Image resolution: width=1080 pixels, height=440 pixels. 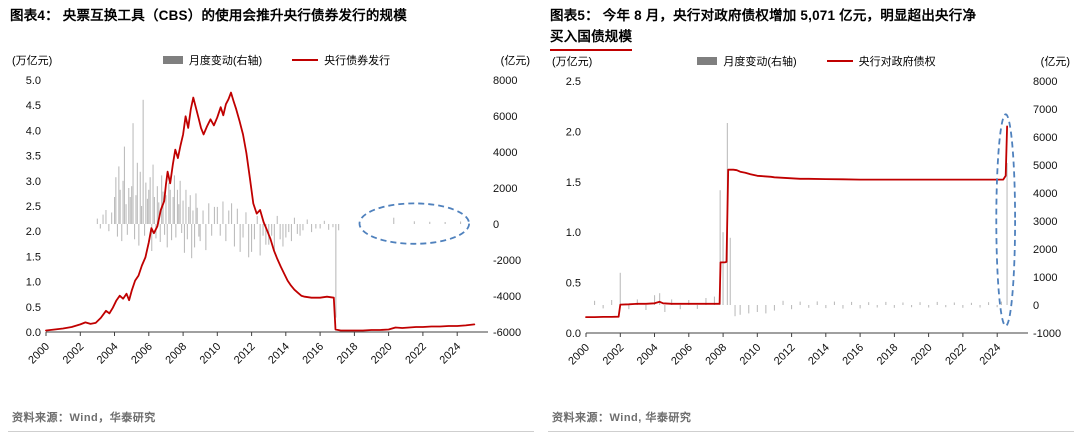 I want to click on x-tick-label: 2016, so click(x=313, y=354).